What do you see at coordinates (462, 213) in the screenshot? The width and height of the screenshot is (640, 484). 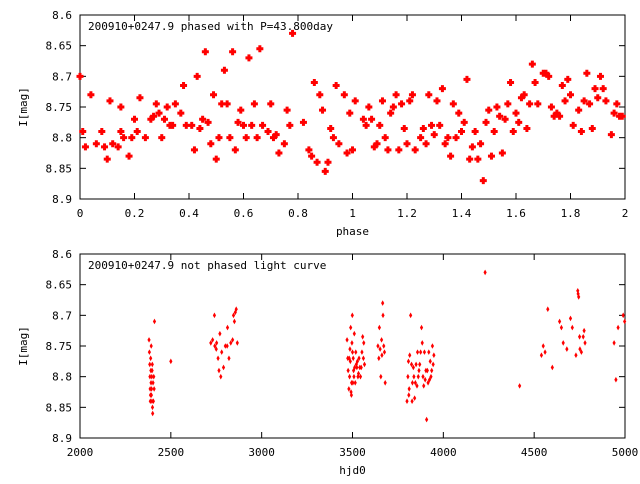 I see `x-tick-label: 1.4` at bounding box center [462, 213].